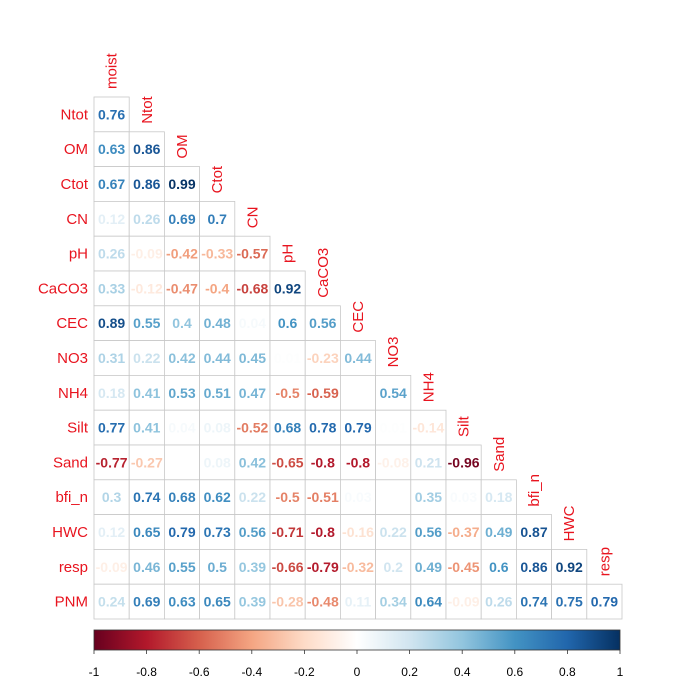 Image resolution: width=700 pixels, height=700 pixels. I want to click on cell-value: -0.71, so click(288, 532).